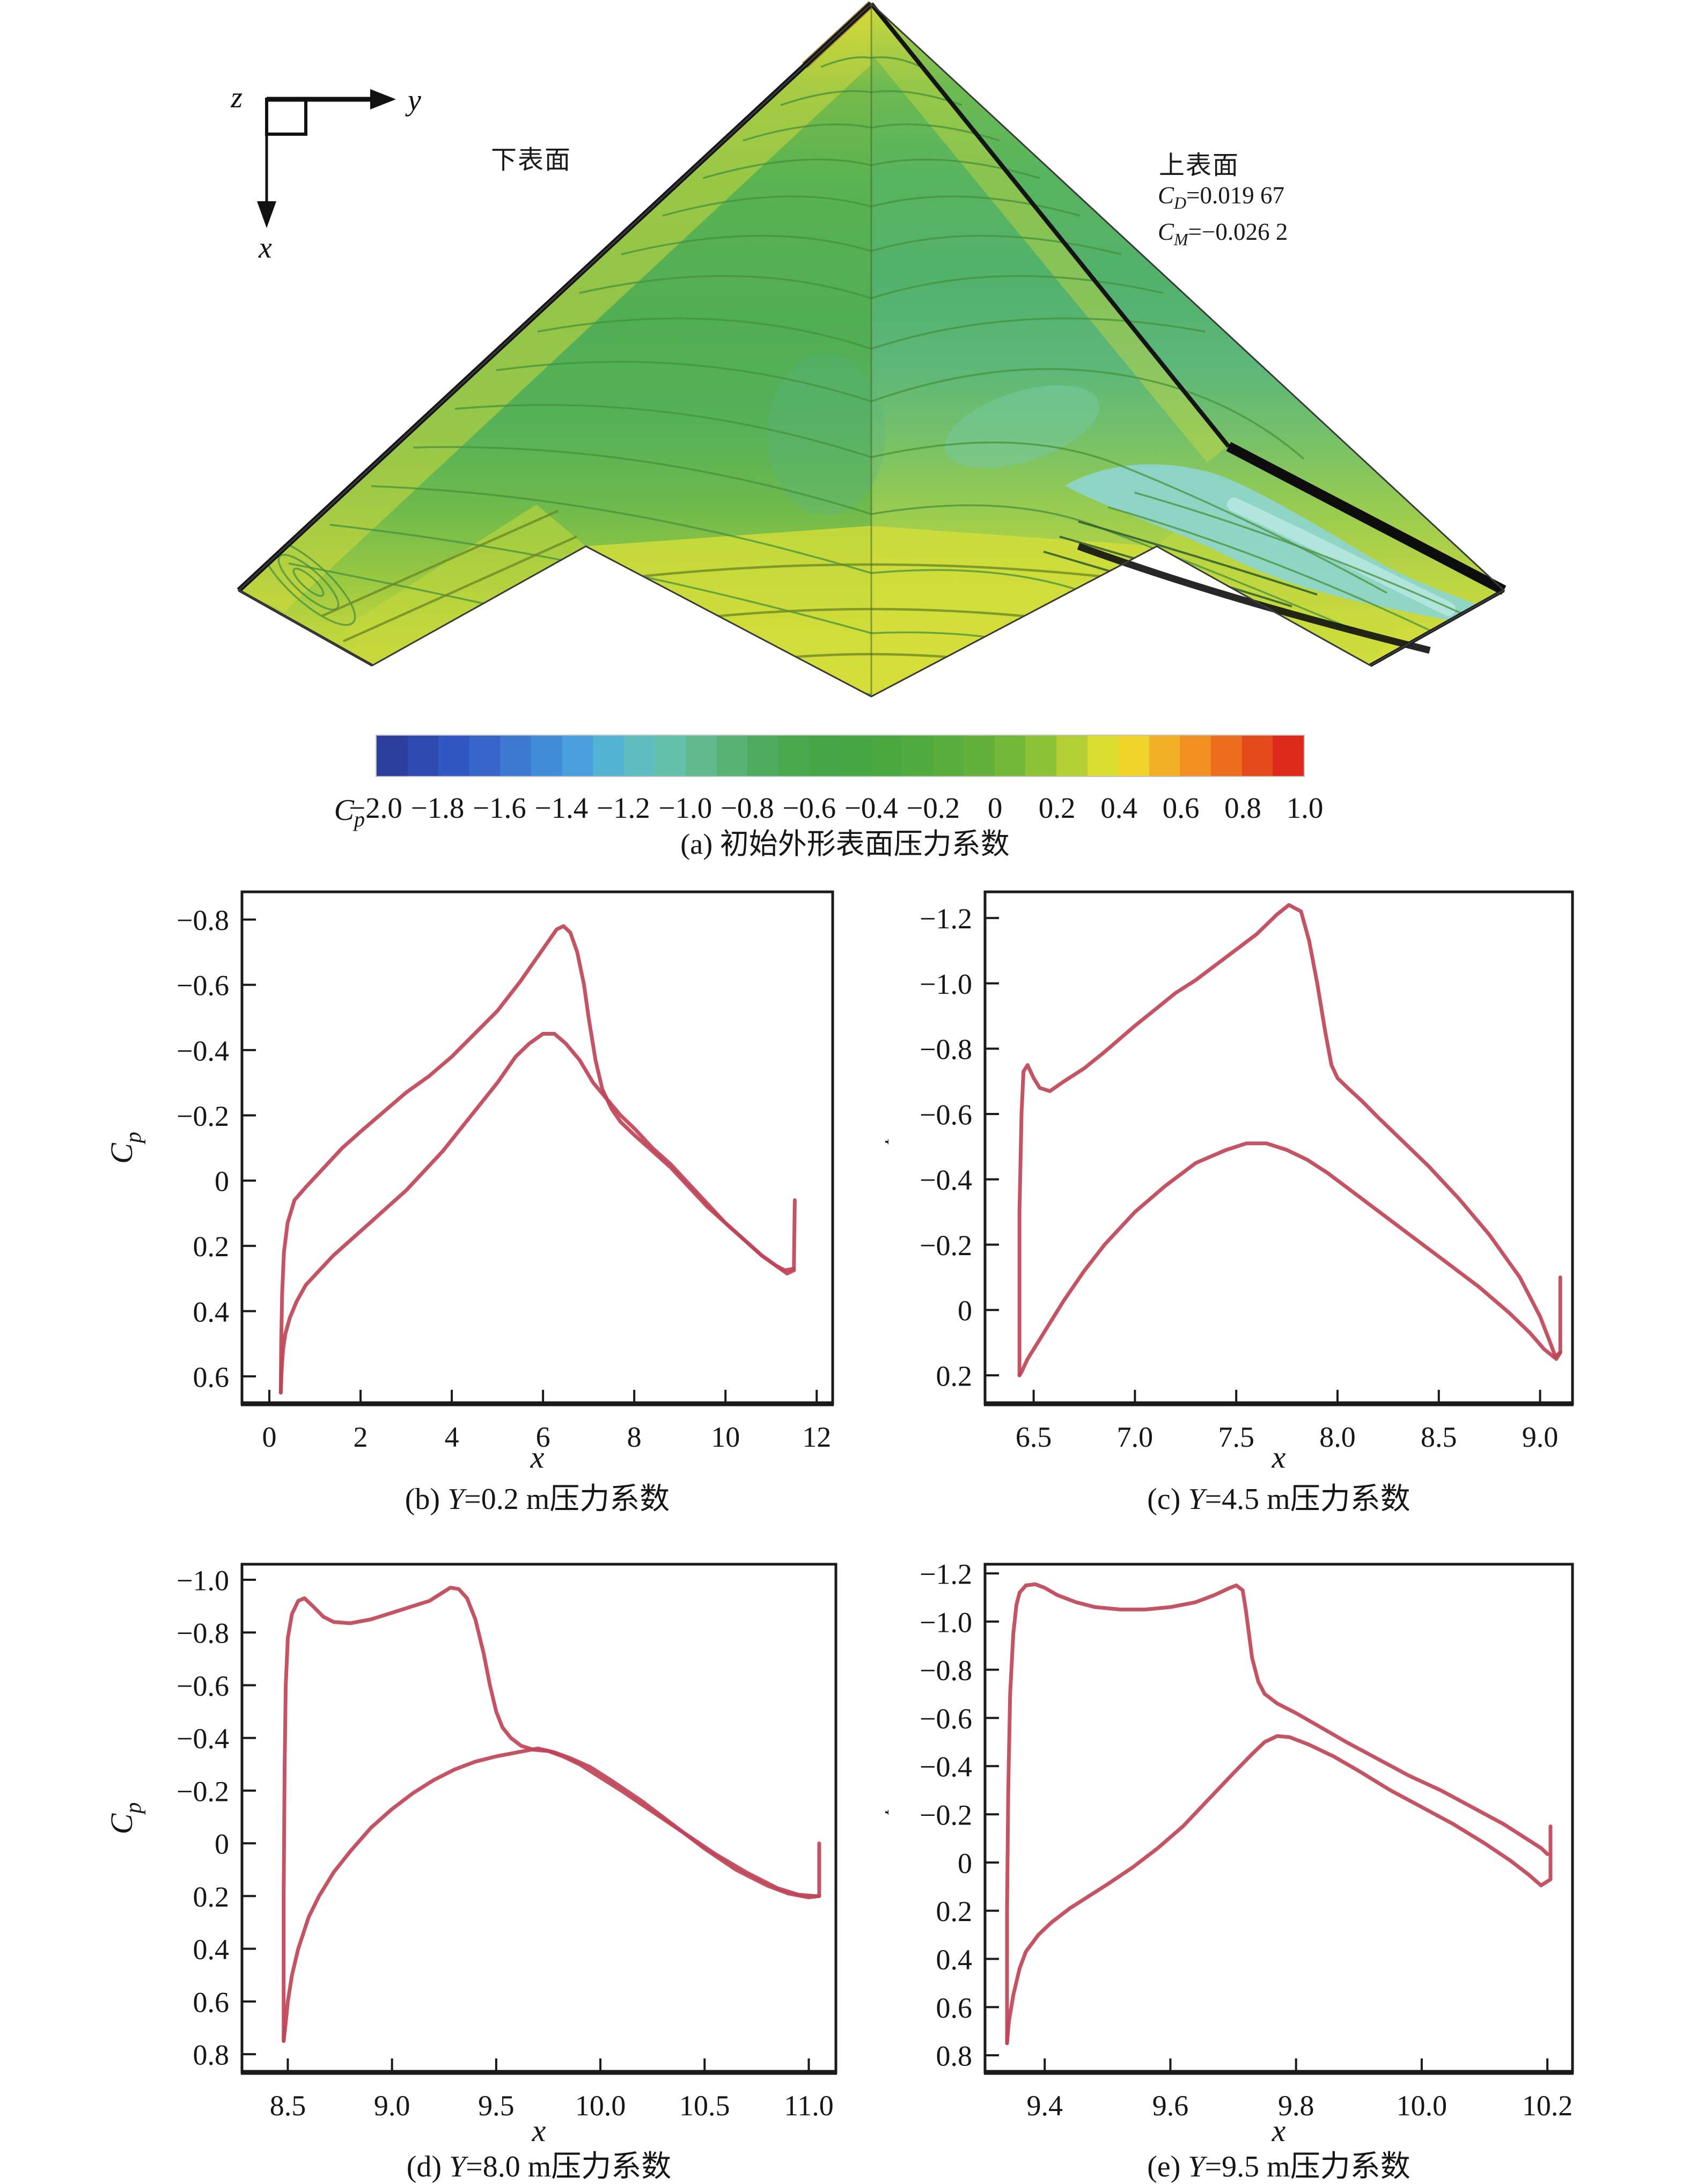 Image resolution: width=1690 pixels, height=2184 pixels. Describe the element at coordinates (1034, 1437) in the screenshot. I see `x-tick-label: 6.5` at that location.